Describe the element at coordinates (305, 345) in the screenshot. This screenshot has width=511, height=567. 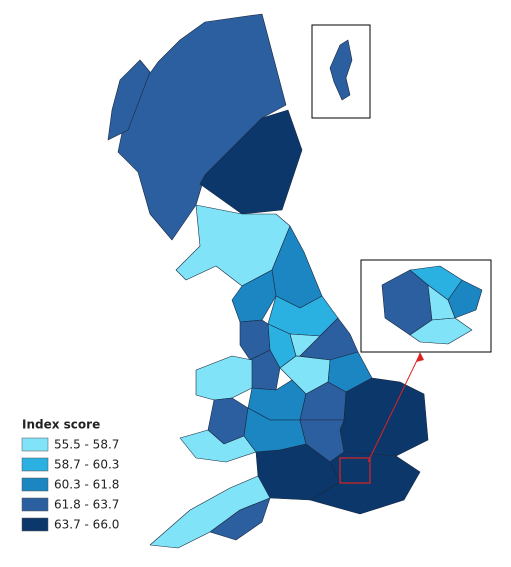
I see `south-yorkshire` at that location.